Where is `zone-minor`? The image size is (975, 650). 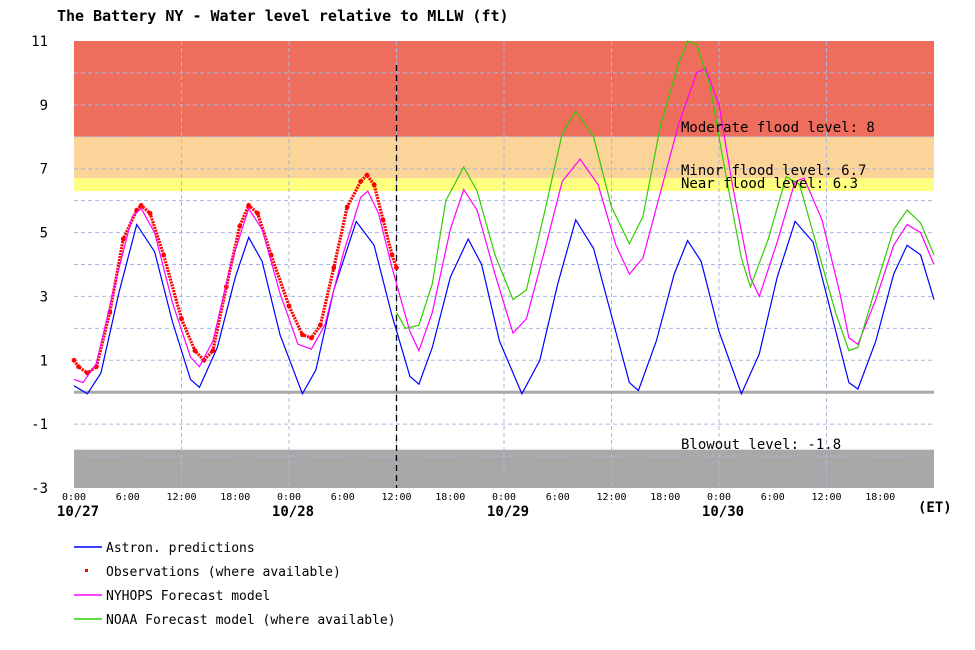 zone-minor is located at coordinates (504, 157).